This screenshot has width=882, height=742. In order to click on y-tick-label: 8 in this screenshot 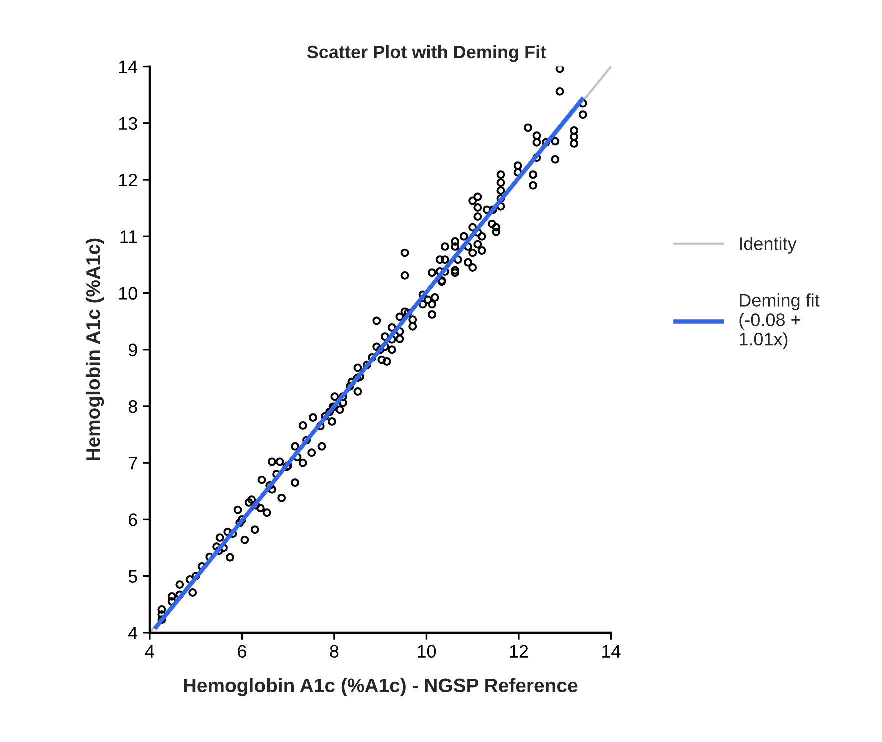, I will do `click(133, 407)`.